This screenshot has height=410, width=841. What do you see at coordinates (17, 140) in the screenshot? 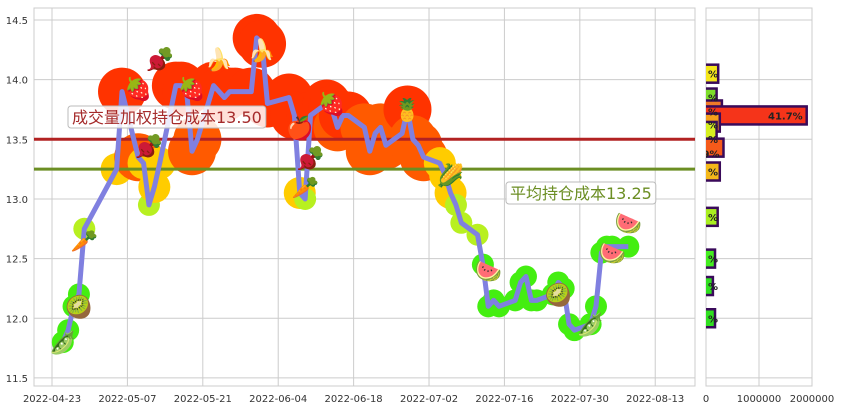
I see `y-tick-label: 13.5` at bounding box center [17, 140].